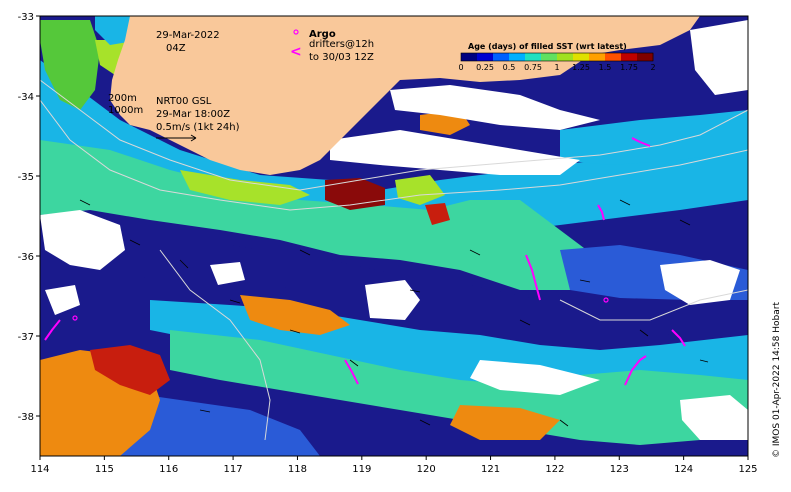 This screenshot has width=791, height=492. I want to click on x-tick-label: 120, so click(426, 469).